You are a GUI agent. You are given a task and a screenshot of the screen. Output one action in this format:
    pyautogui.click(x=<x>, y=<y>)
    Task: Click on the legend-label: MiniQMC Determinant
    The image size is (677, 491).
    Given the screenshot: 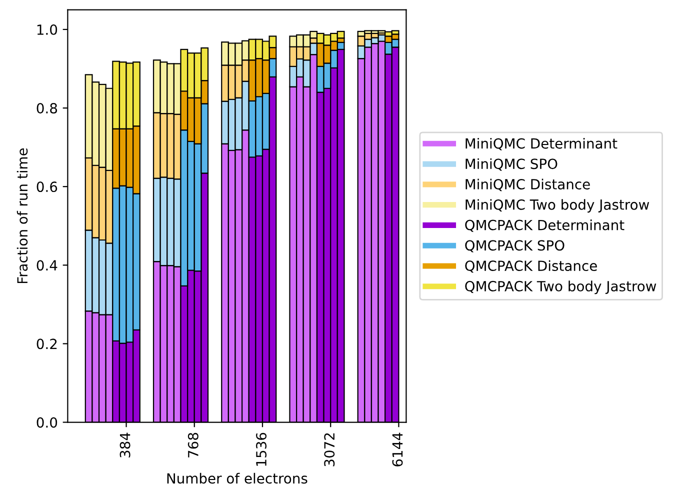 What is the action you would take?
    pyautogui.click(x=542, y=144)
    